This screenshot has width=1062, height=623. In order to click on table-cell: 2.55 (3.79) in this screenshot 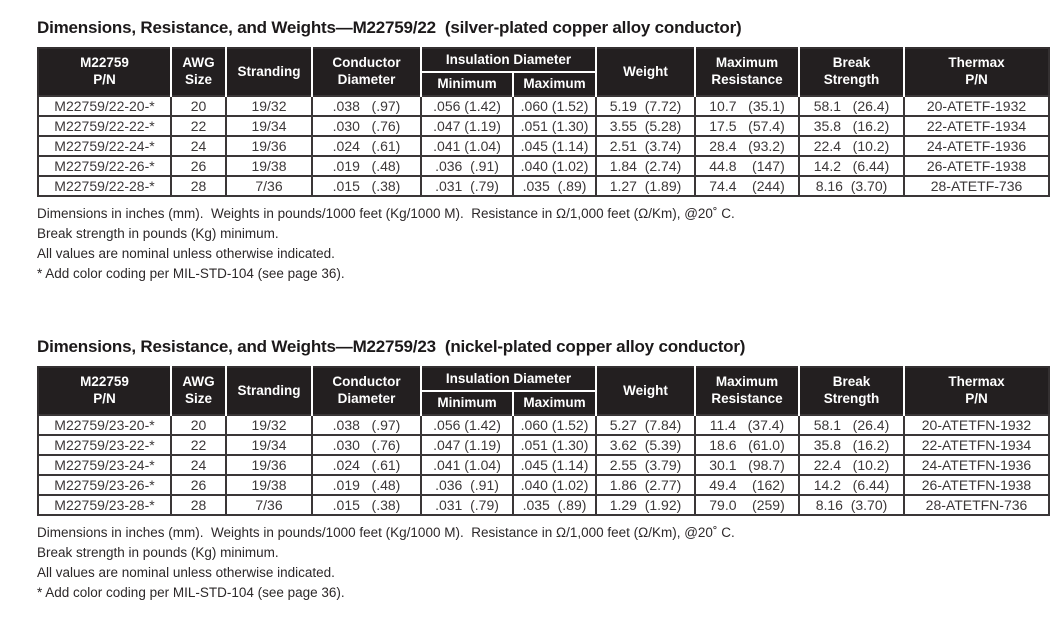, I will do `click(645, 465)`.